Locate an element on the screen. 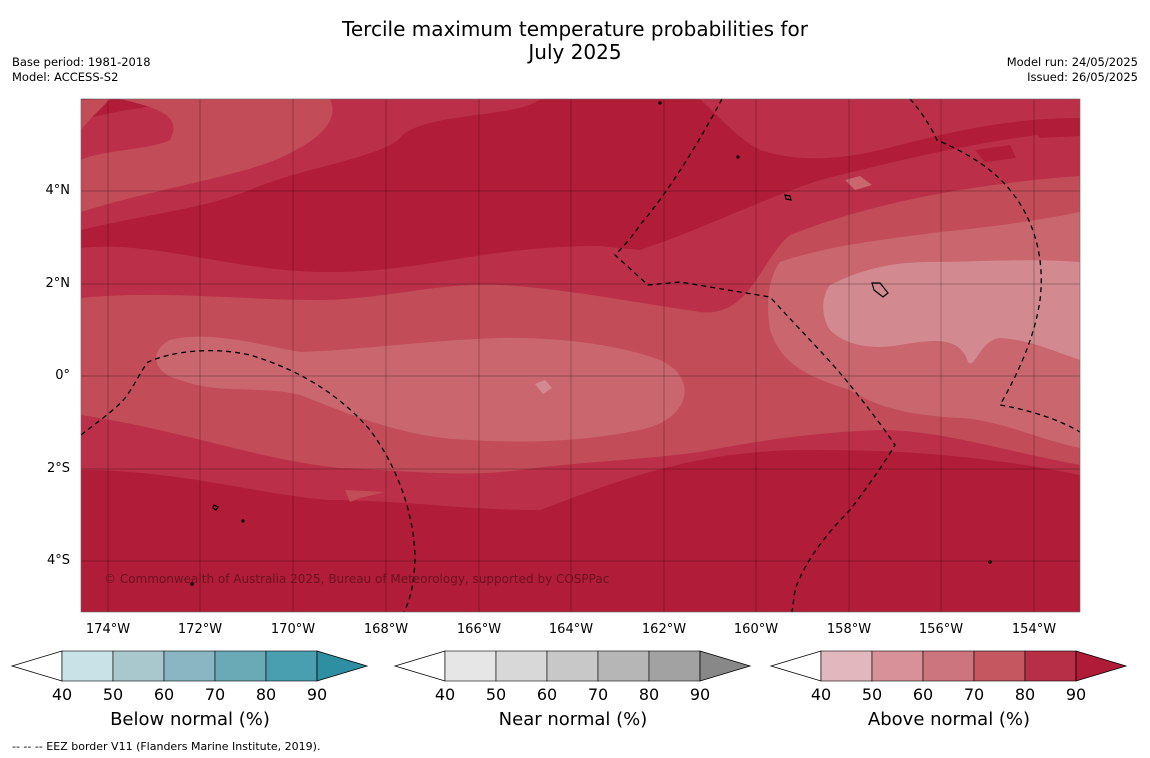 This screenshot has width=1150, height=758. base-period: Base period: 1981-2018 is located at coordinates (81, 62).